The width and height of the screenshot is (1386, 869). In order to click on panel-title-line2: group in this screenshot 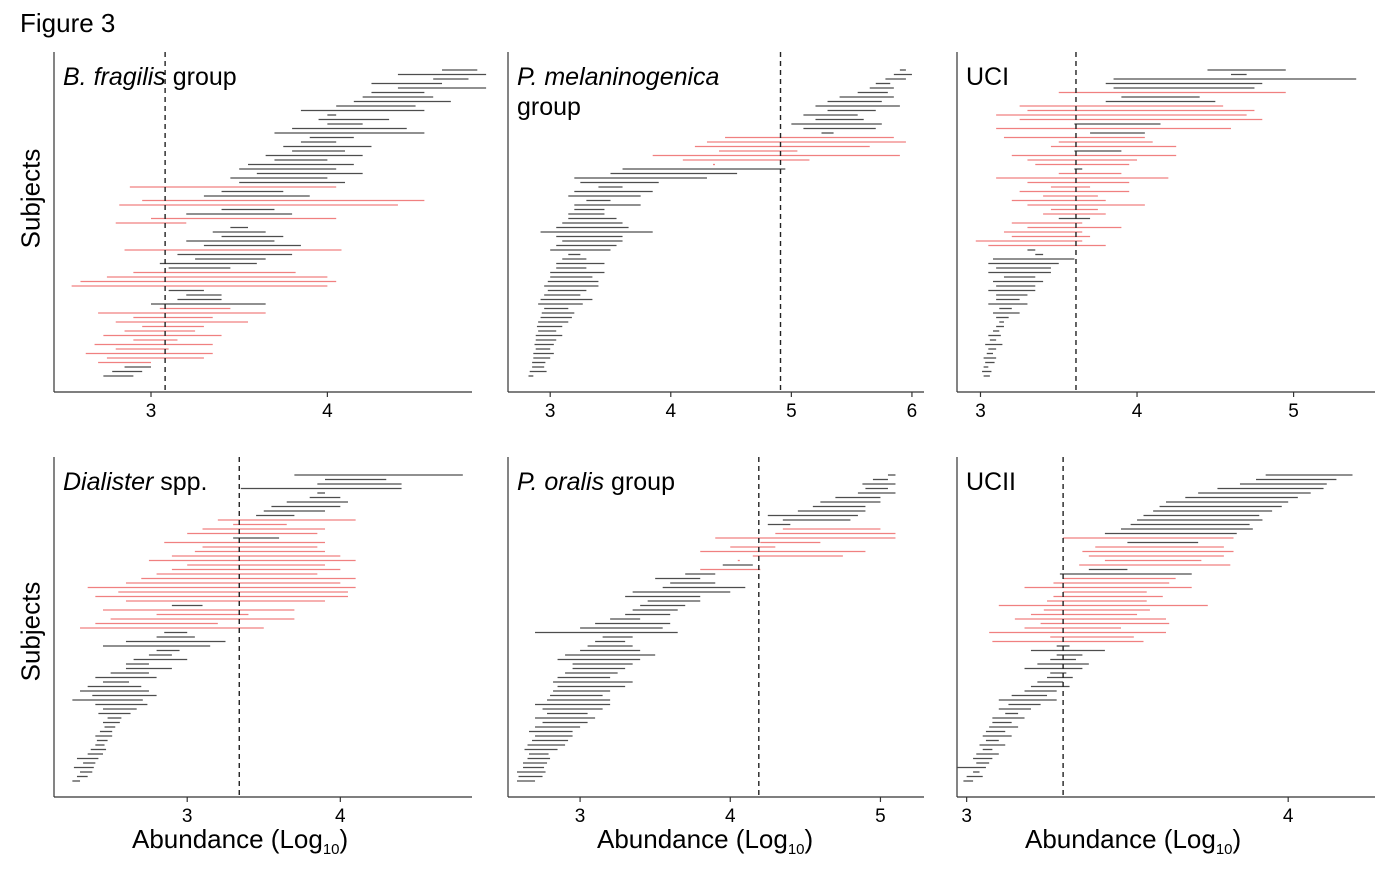, I will do `click(549, 107)`.